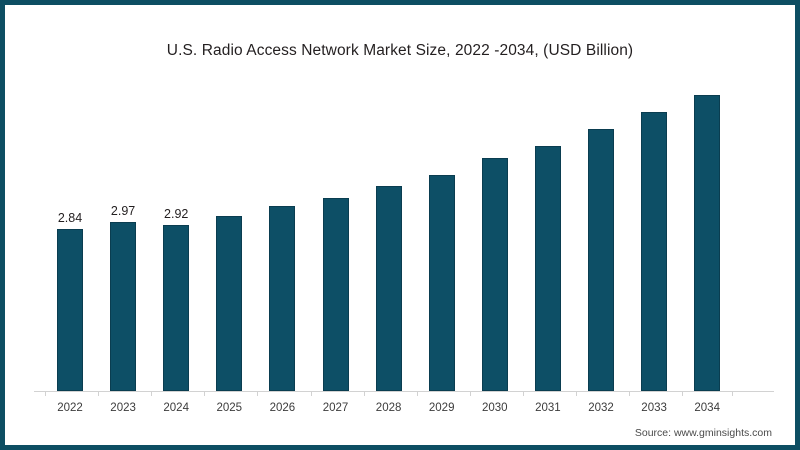 This screenshot has height=450, width=800. I want to click on bar-2023: 2.97, so click(123, 297).